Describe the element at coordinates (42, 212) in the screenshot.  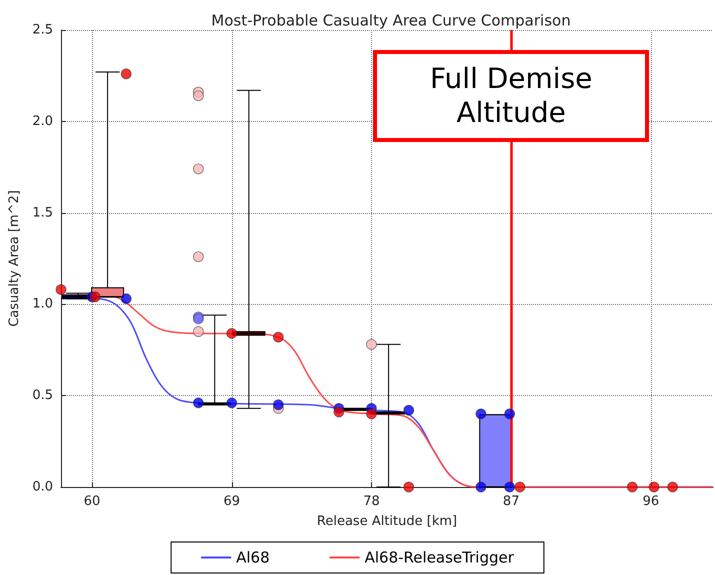
I see `y-tick-label: 1.5` at that location.